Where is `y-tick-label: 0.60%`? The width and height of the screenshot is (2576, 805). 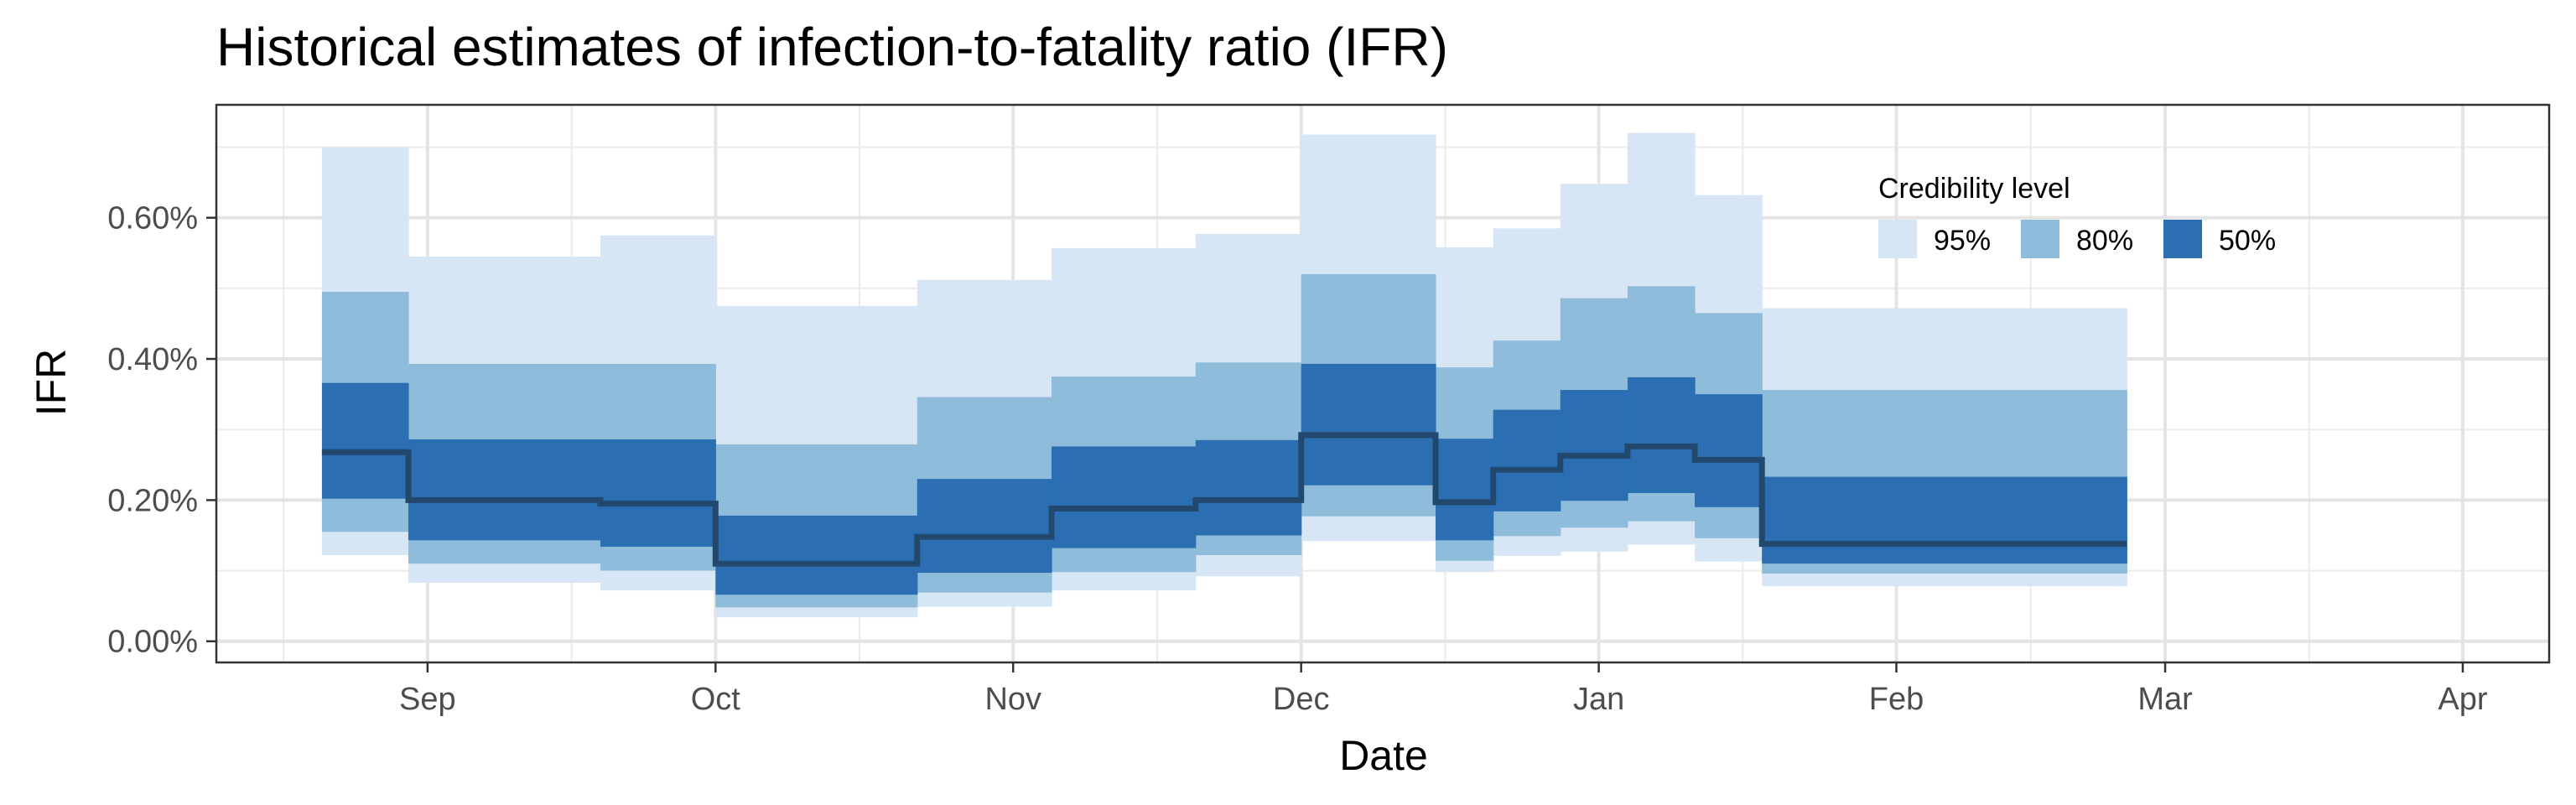
y-tick-label: 0.60% is located at coordinates (152, 218).